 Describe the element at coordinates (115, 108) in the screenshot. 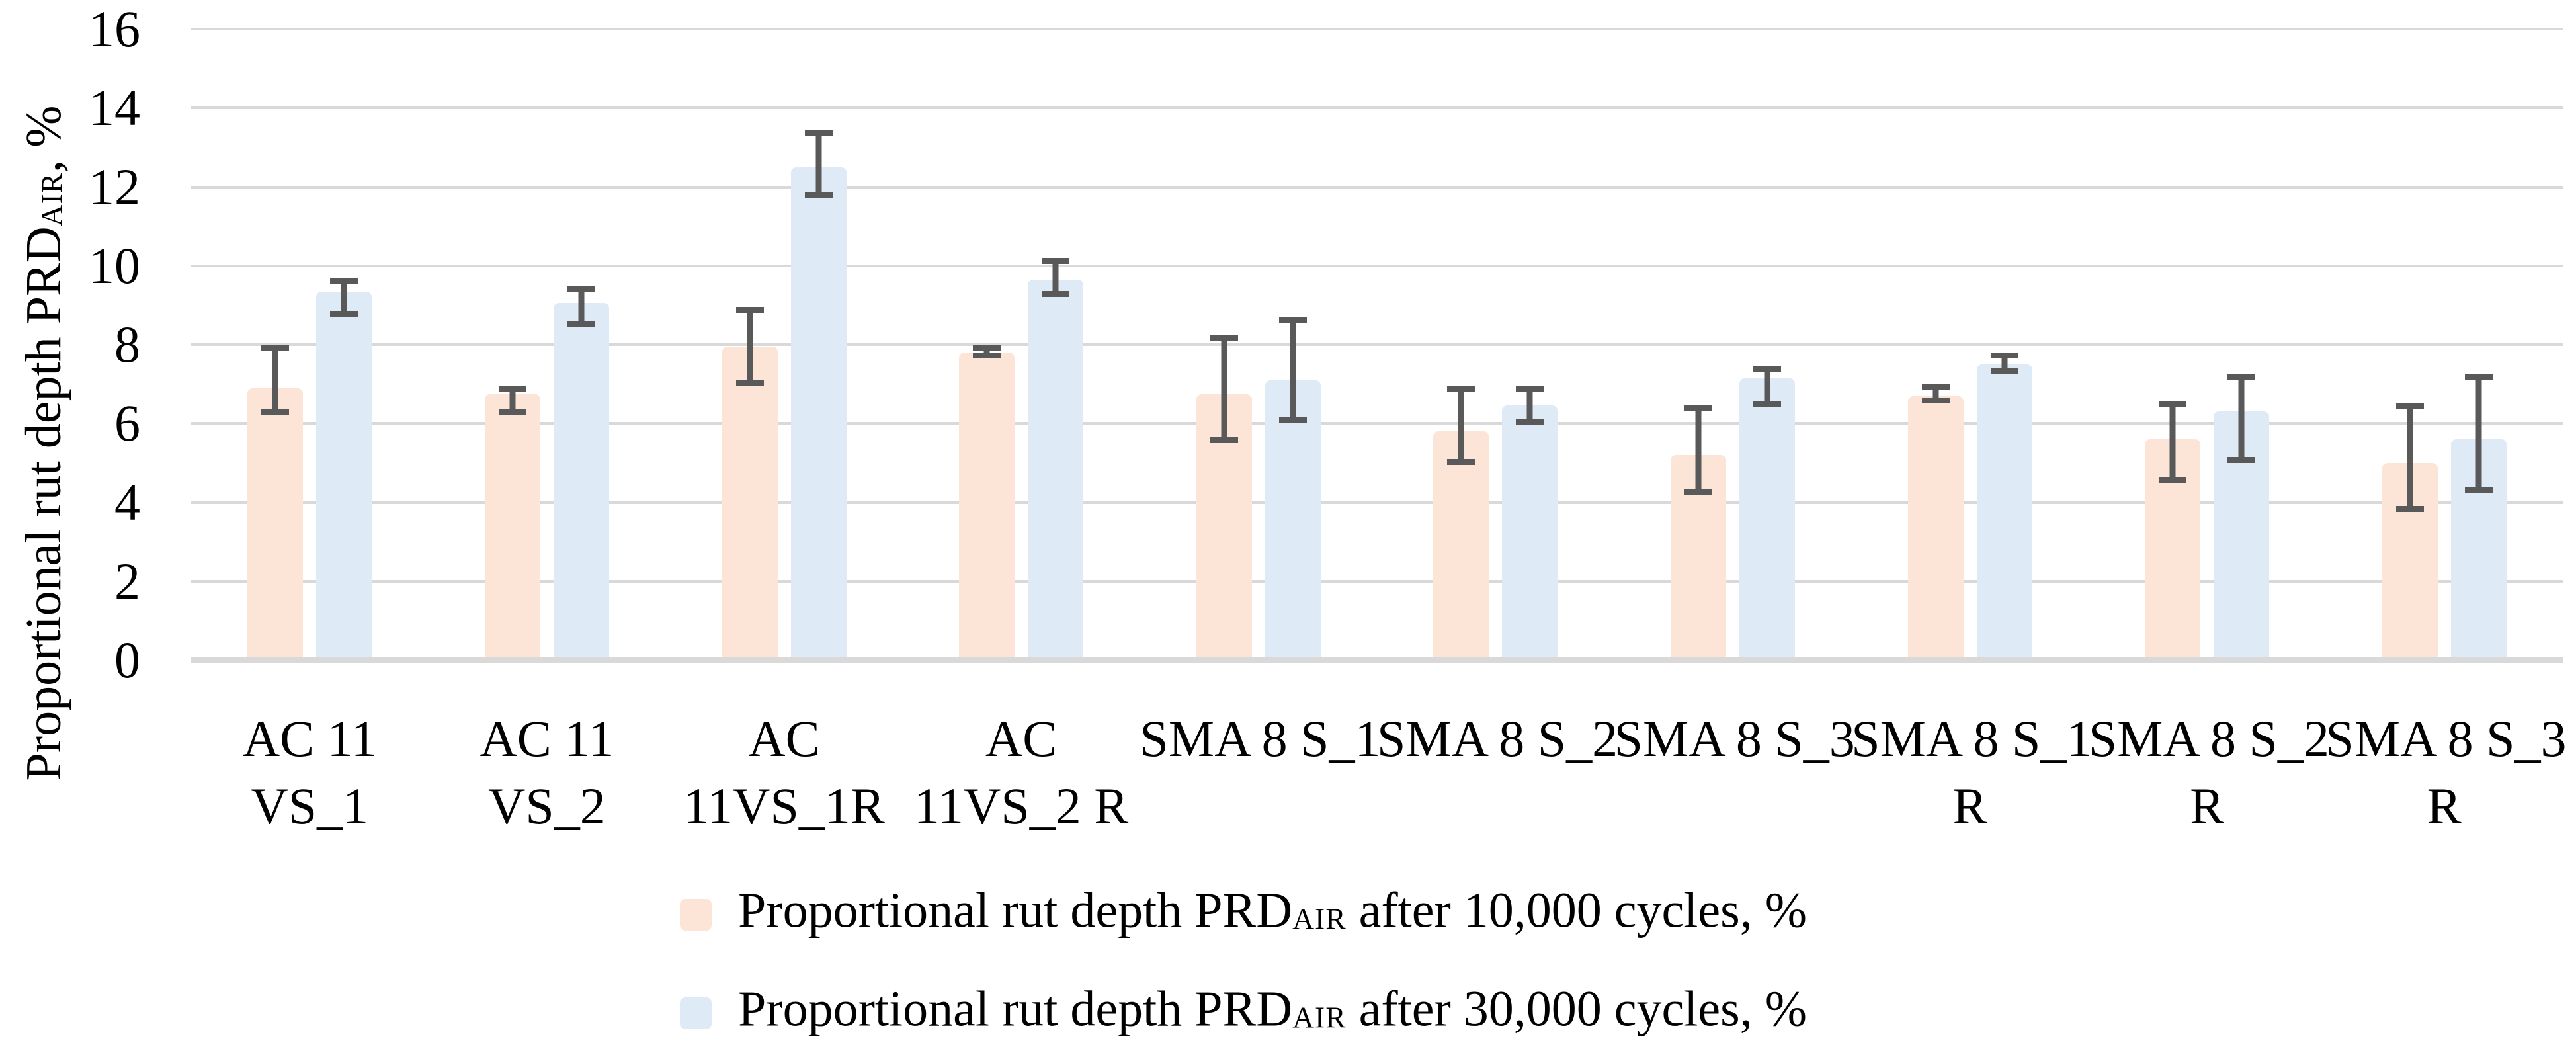

I see `y-tick-label: 14` at that location.